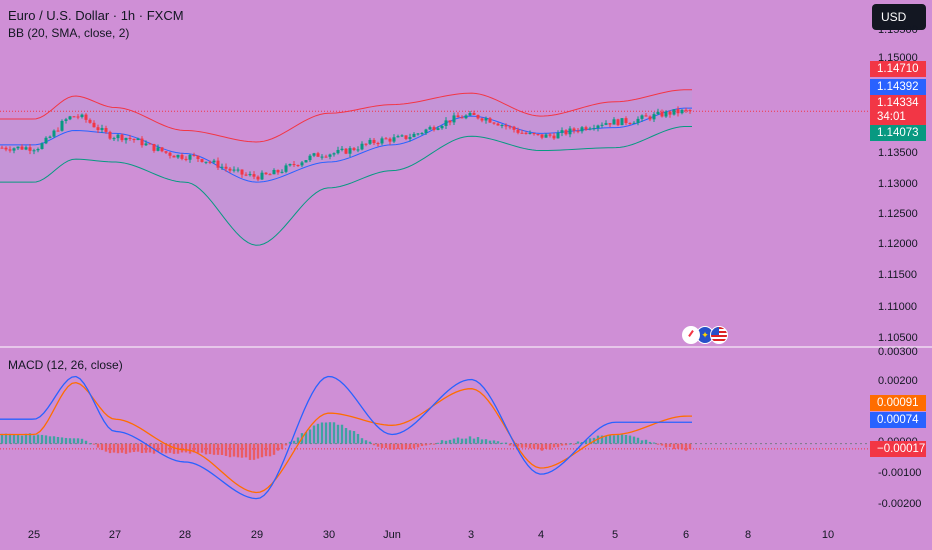 This screenshot has width=932, height=550. Describe the element at coordinates (705, 335) in the screenshot. I see `event-icons: ✦` at that location.